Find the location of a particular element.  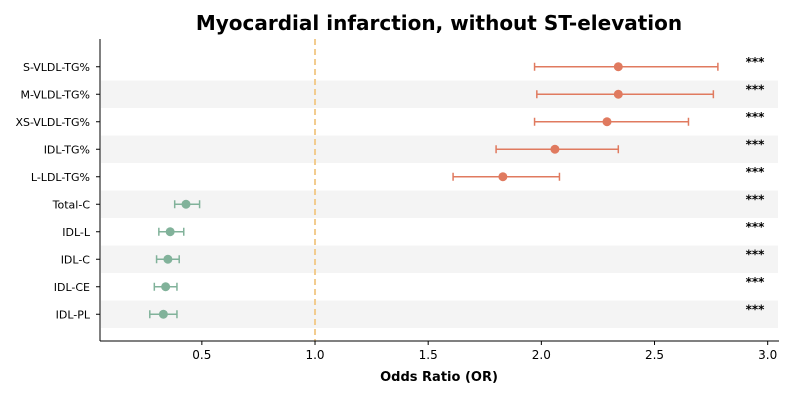

x-tick-label: 1.0 is located at coordinates (314, 355).